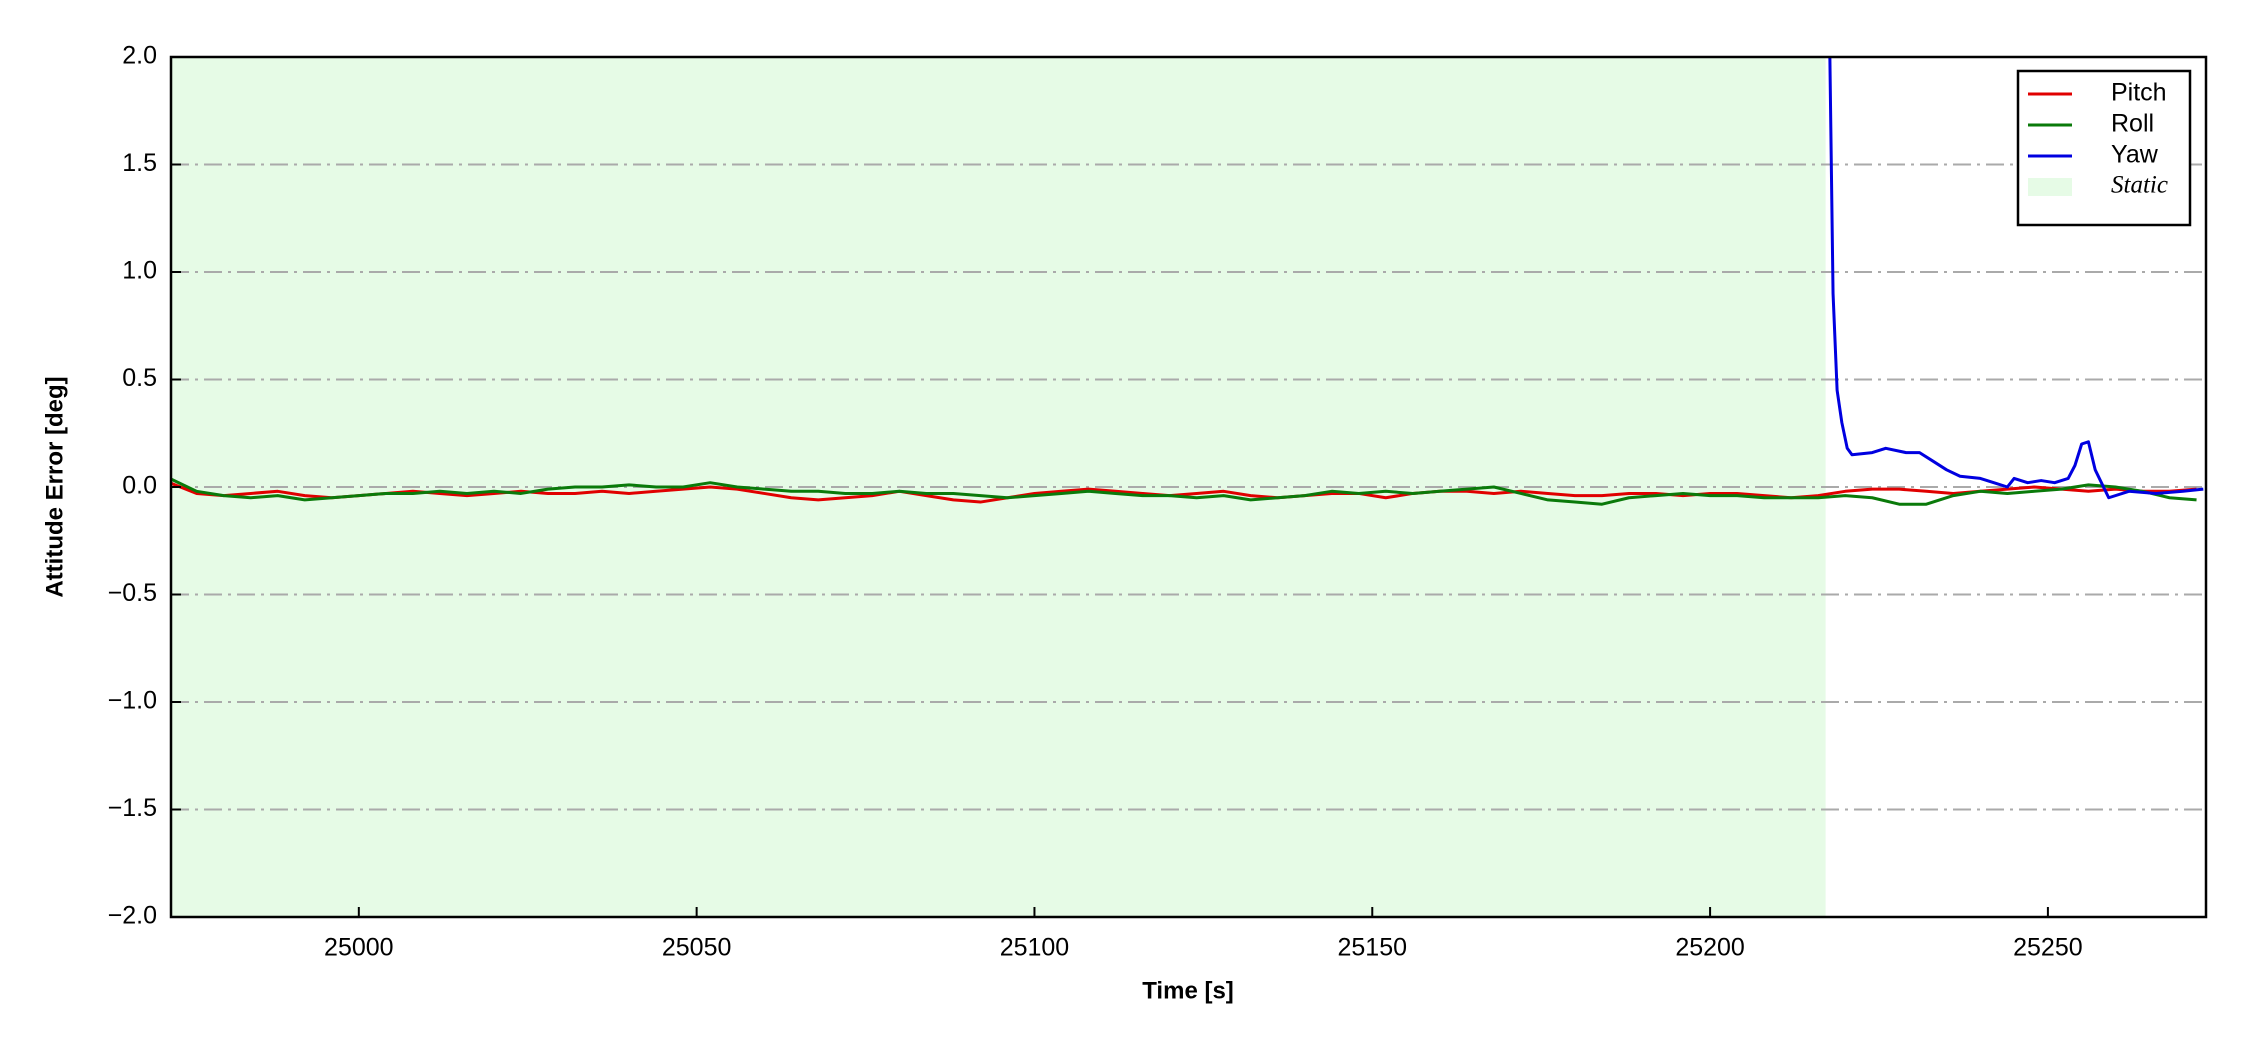 The height and width of the screenshot is (1050, 2250). Describe the element at coordinates (2139, 93) in the screenshot. I see `legend-label: Pitch` at that location.